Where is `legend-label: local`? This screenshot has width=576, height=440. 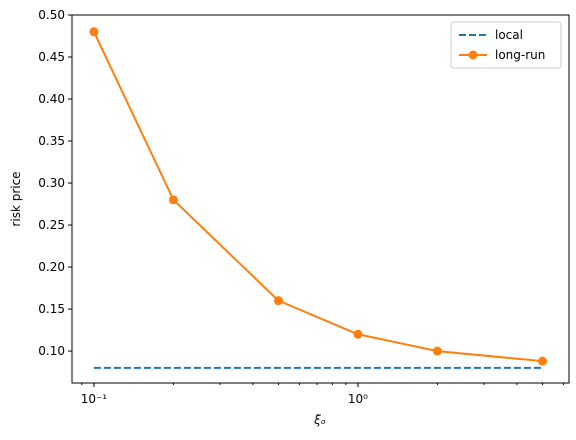 legend-label: local is located at coordinates (509, 35).